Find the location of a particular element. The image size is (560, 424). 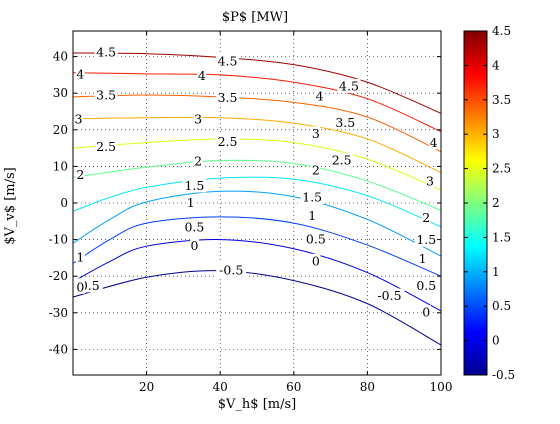

y-tick-label: -30 is located at coordinates (58, 313).